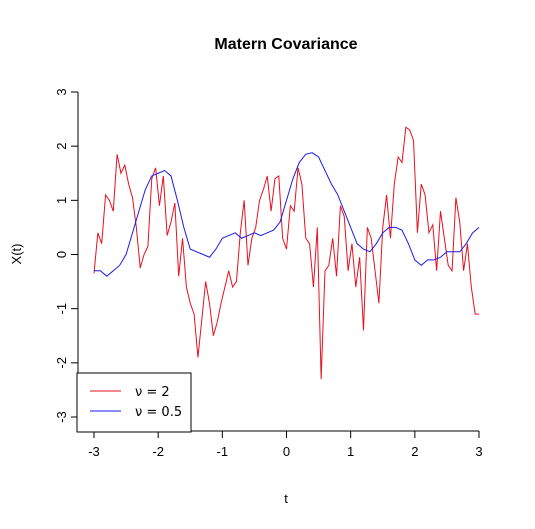 The width and height of the screenshot is (535, 529). What do you see at coordinates (94, 451) in the screenshot?
I see `x-tick-label: -3` at bounding box center [94, 451].